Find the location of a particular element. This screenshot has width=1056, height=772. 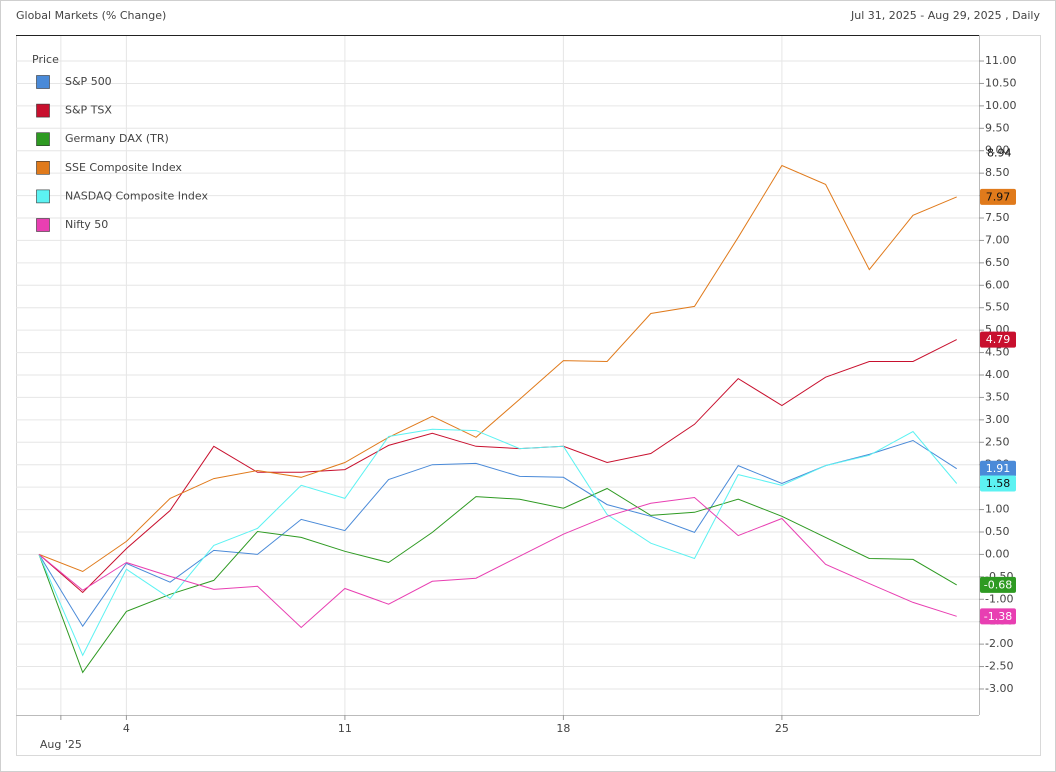

legend-label: Germany DAX (TR) is located at coordinates (117, 138).